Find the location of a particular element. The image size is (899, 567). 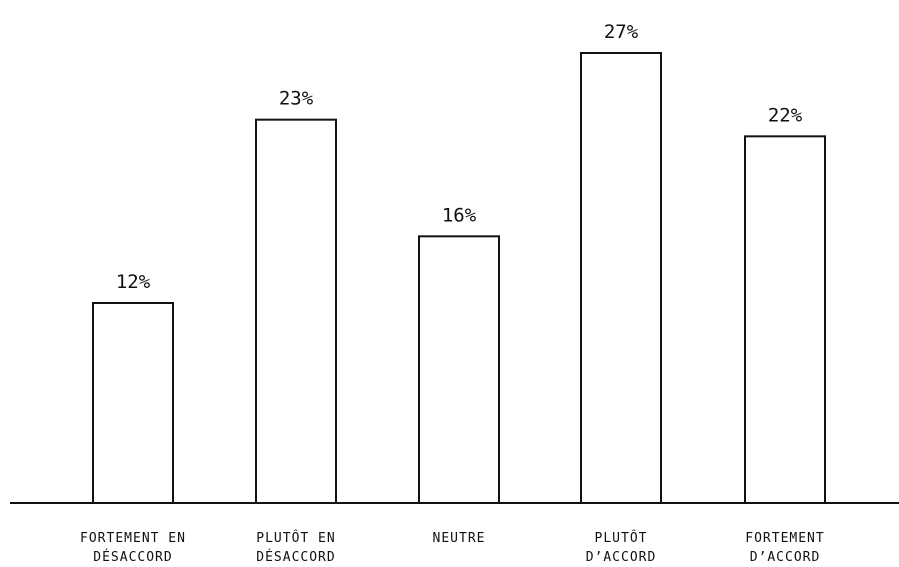

value-label-2: 23% is located at coordinates (296, 99).